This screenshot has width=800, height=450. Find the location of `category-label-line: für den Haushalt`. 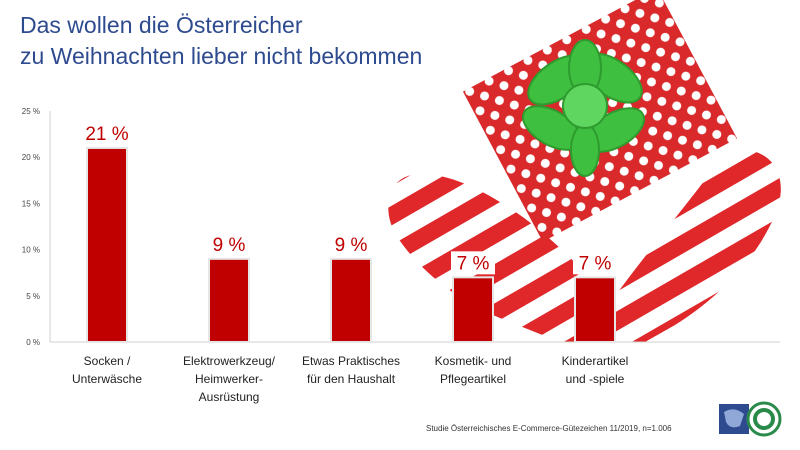

category-label-line: für den Haushalt is located at coordinates (351, 379).